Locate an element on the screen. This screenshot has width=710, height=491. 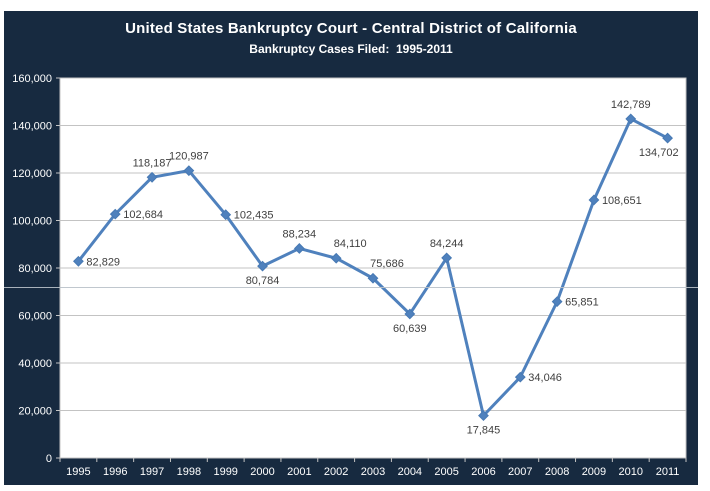
x-axis-tick-label: 1995 is located at coordinates (78, 472).